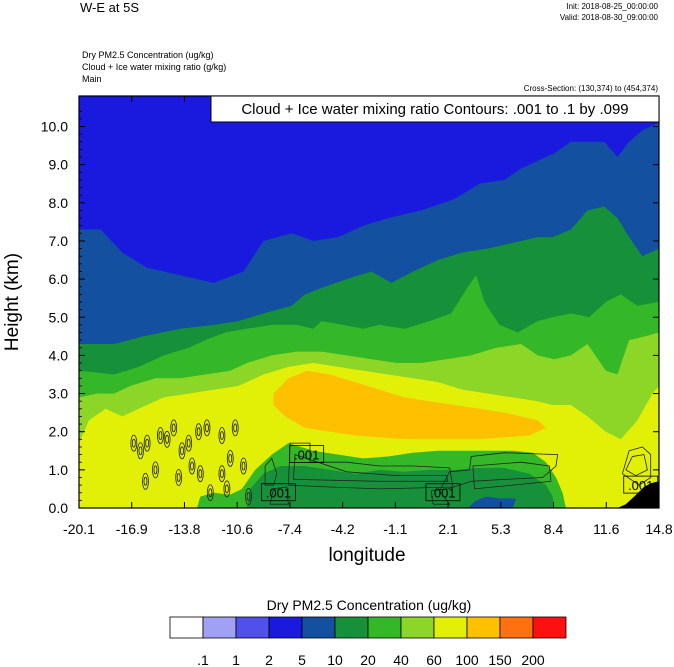  What do you see at coordinates (500, 659) in the screenshot?
I see `colorbar-label-9: 150` at bounding box center [500, 659].